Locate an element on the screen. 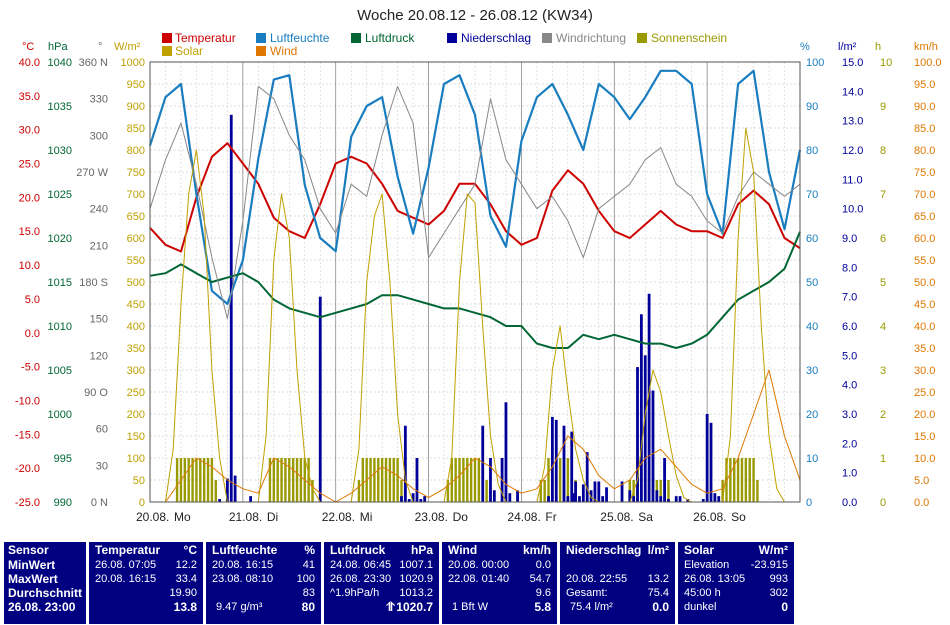 This screenshot has height=625, width=950. tick-label-rain: 0.0 is located at coordinates (849, 503).